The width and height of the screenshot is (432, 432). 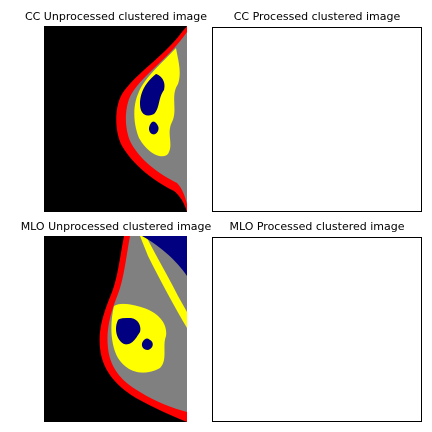 What do you see at coordinates (163, 282) in the screenshot?
I see `dense-cluster-pectoral` at bounding box center [163, 282].